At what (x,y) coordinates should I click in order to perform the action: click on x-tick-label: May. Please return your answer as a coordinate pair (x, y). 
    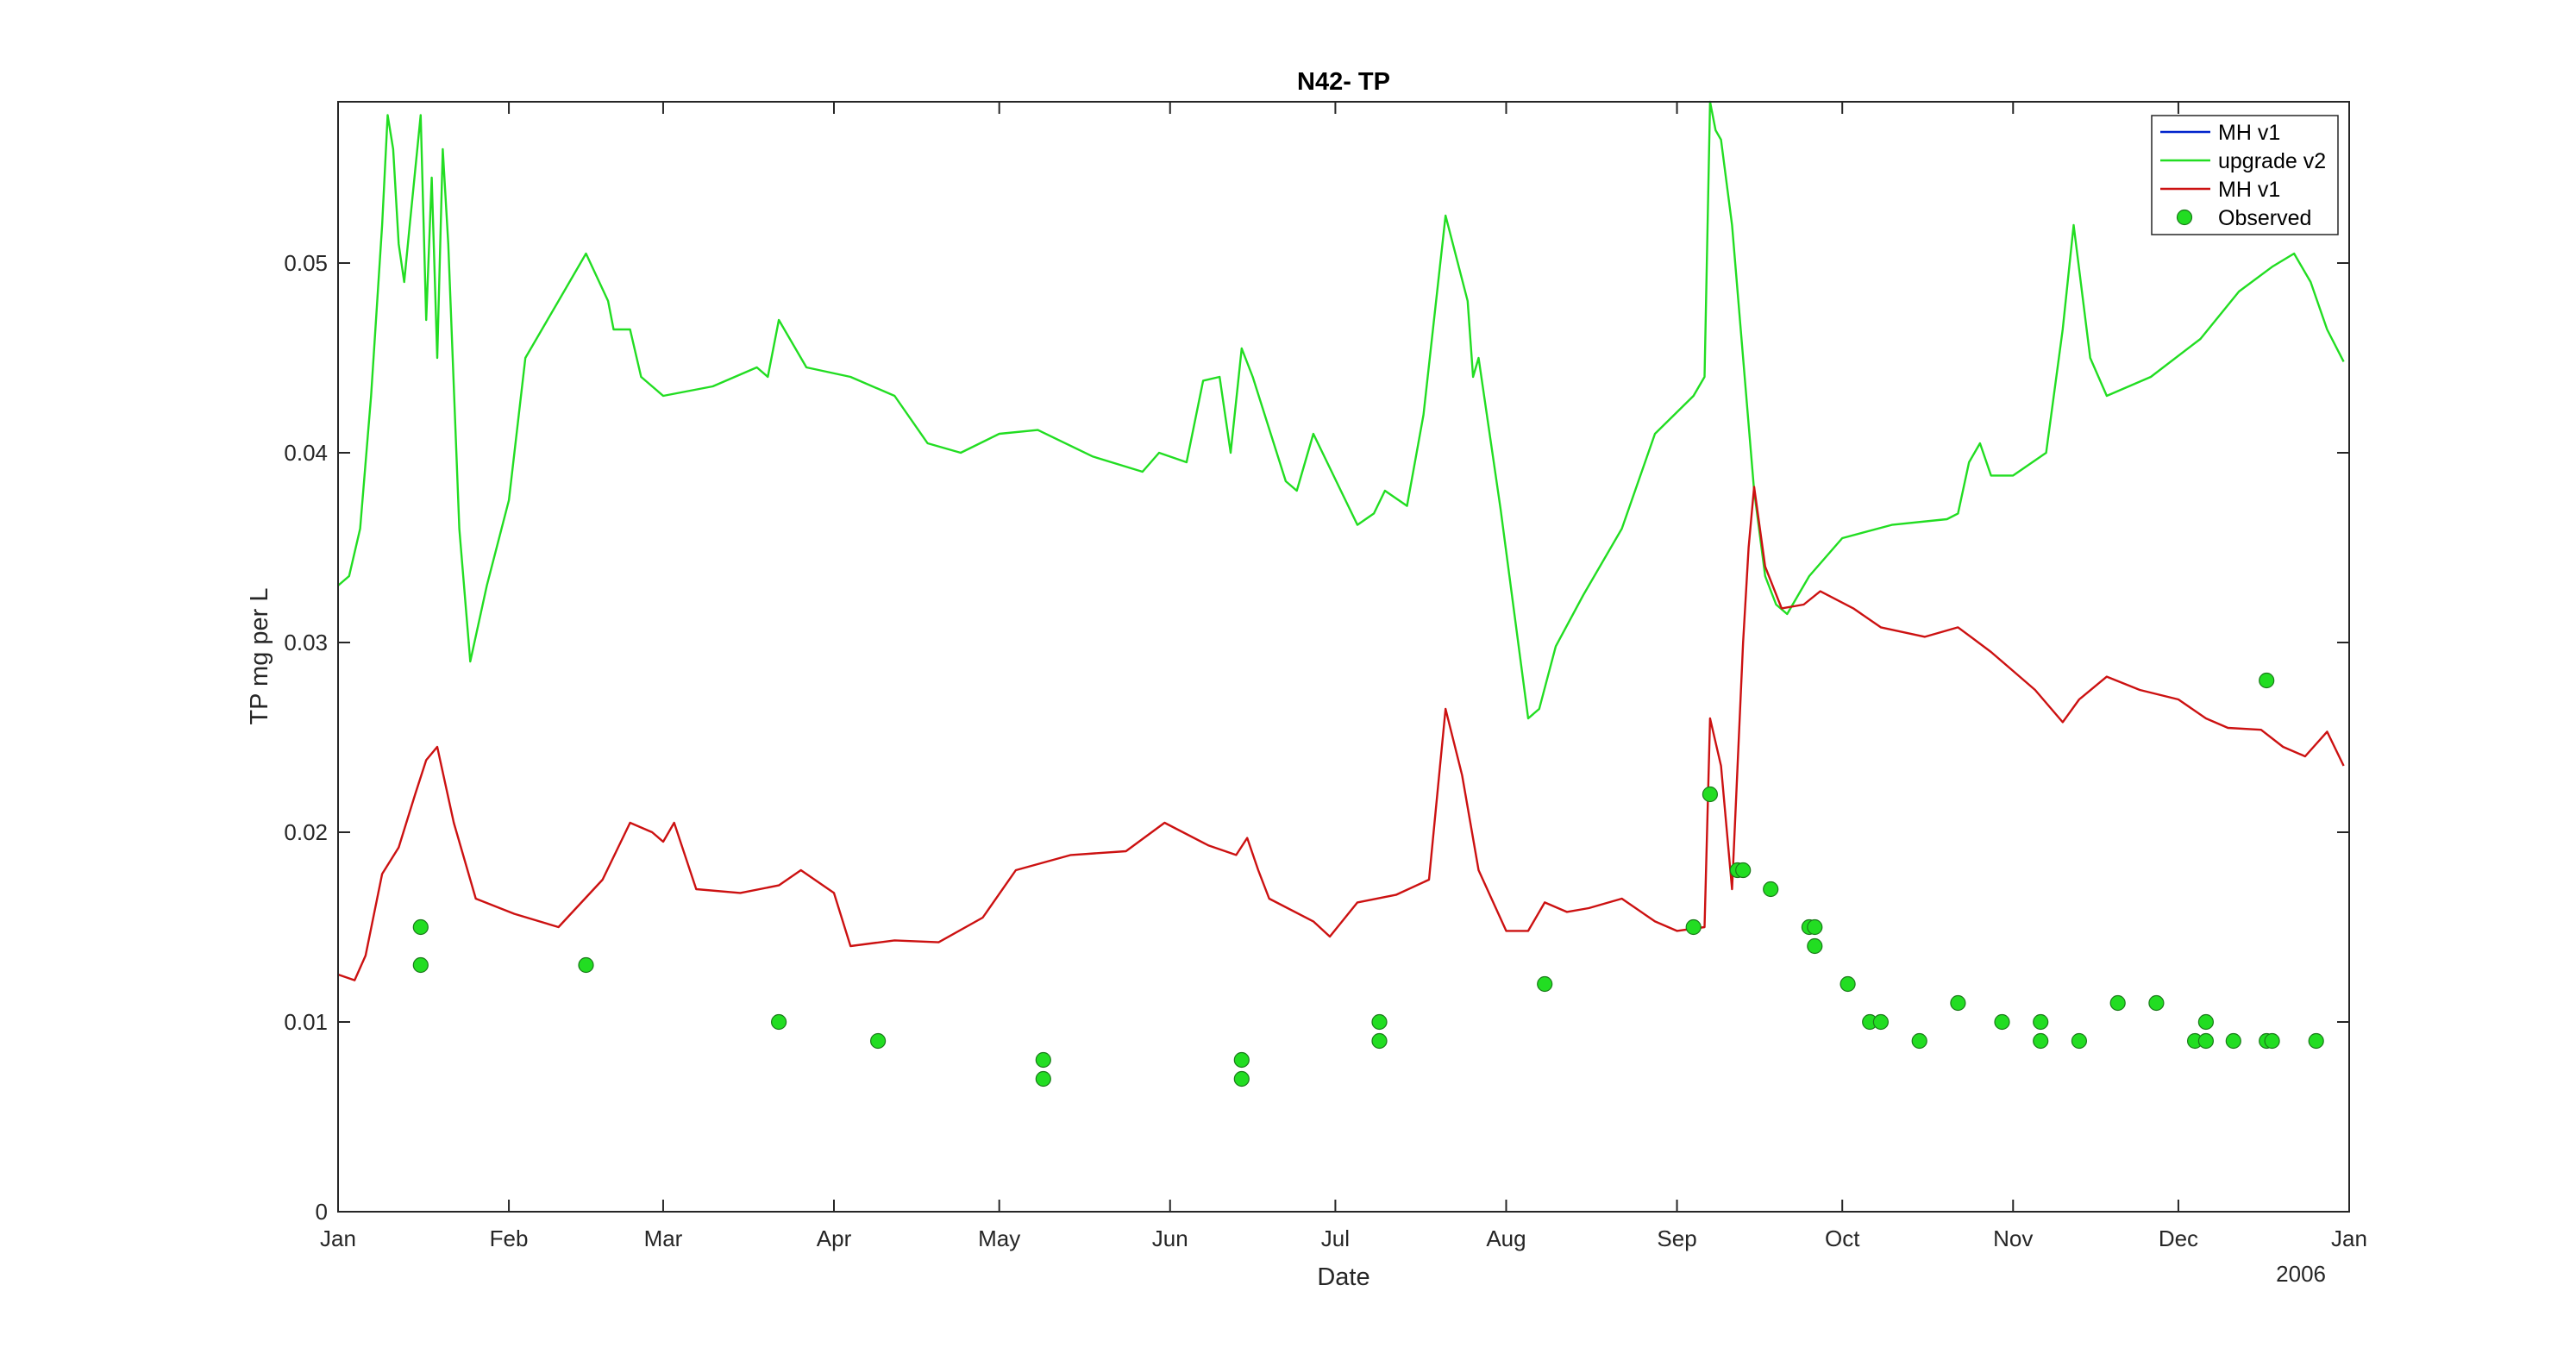
    Looking at the image, I should click on (999, 1238).